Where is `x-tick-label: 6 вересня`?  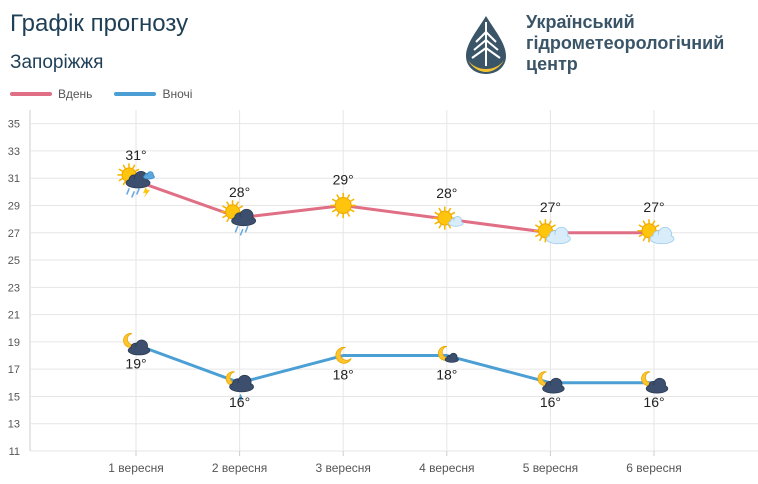
x-tick-label: 6 вересня is located at coordinates (653, 468).